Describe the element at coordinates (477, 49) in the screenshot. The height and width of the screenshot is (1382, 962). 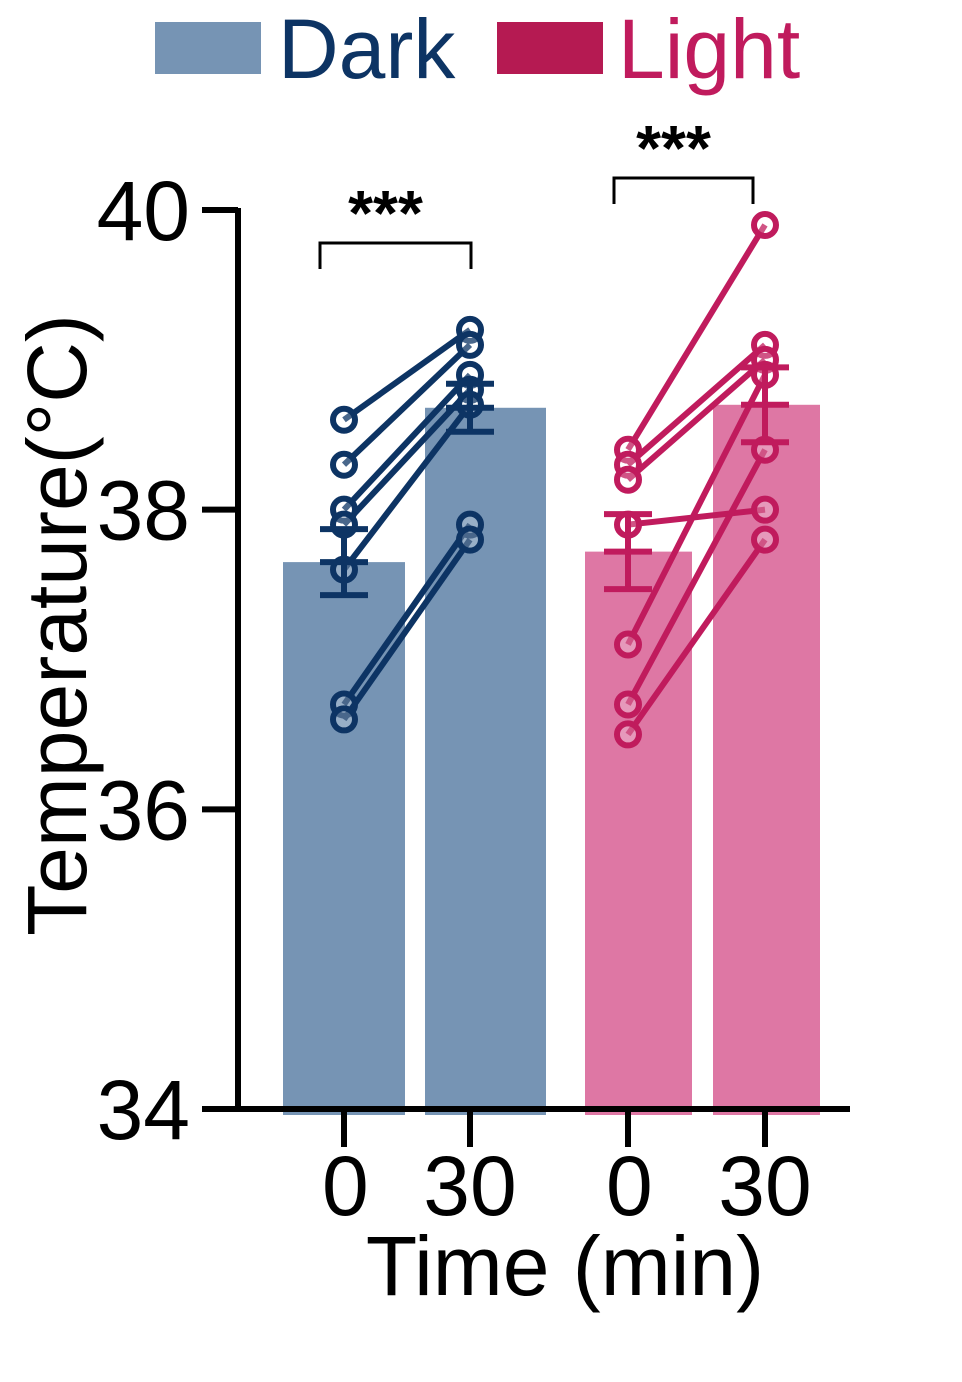
I see `legend: Dark Light` at that location.